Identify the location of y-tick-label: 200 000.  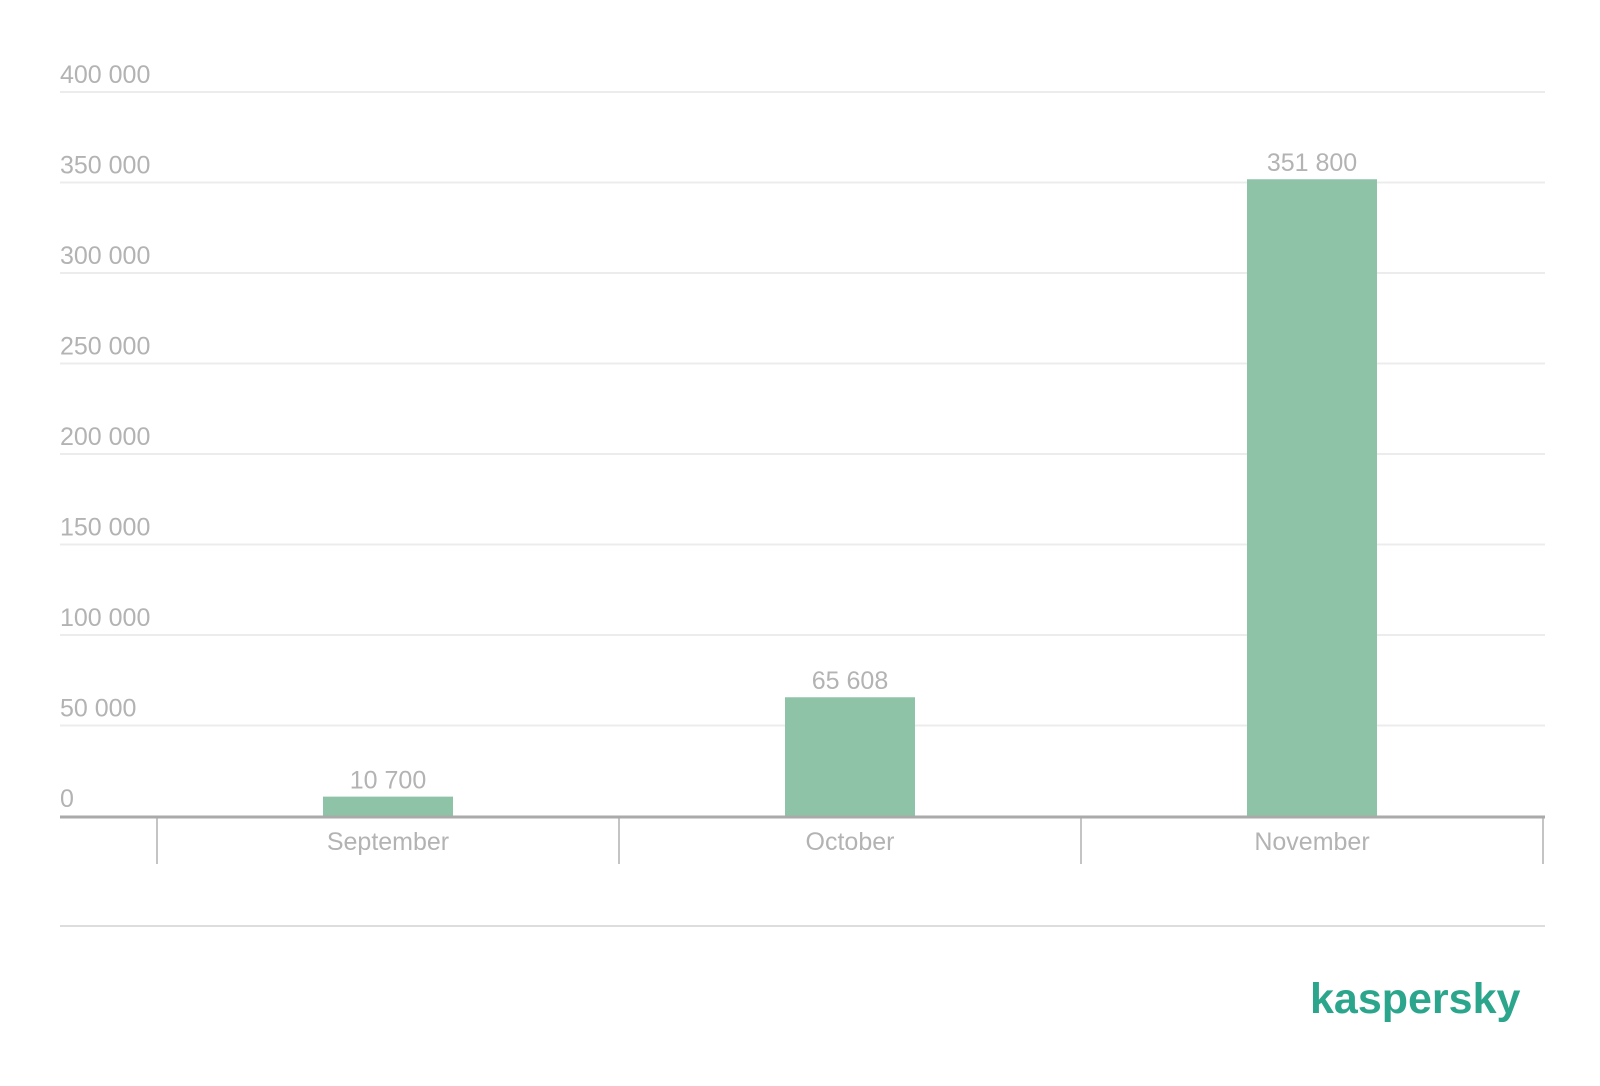
(105, 437).